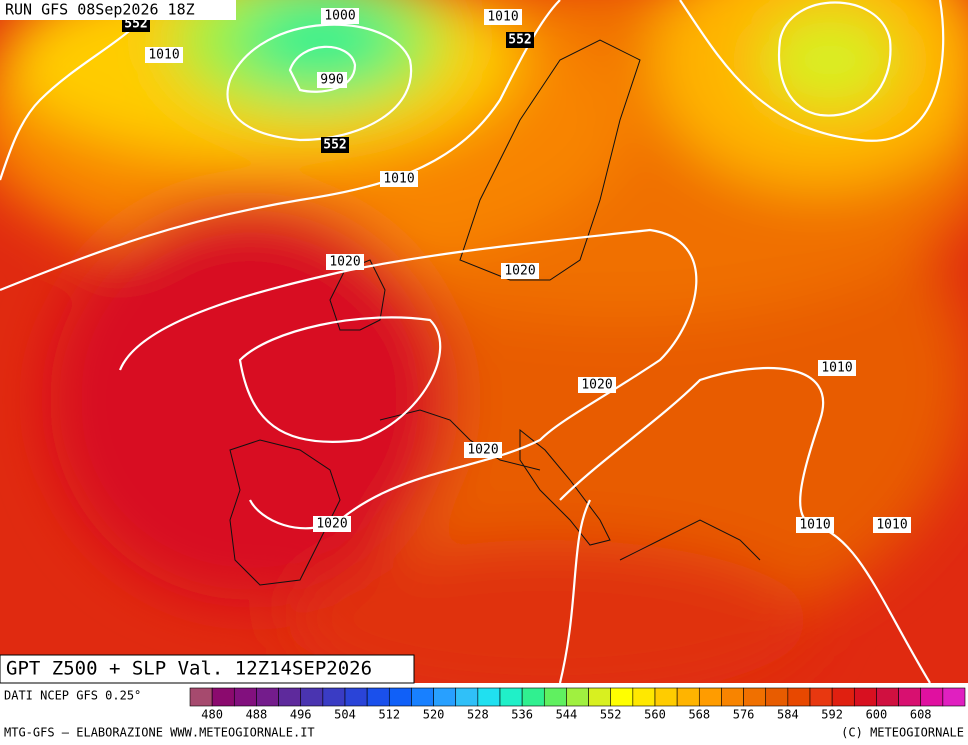 This screenshot has width=968, height=745. Describe the element at coordinates (389, 715) in the screenshot. I see `colorbar-label: 512` at that location.